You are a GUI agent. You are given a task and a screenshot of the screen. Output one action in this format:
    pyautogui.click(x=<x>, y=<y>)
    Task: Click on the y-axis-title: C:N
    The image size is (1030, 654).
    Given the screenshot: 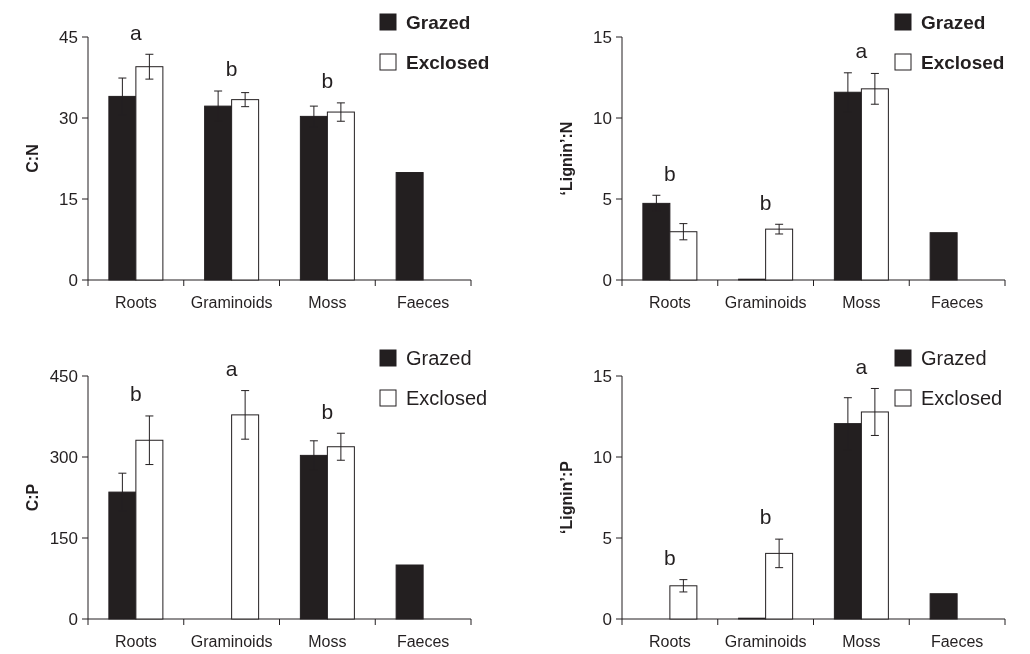 What is the action you would take?
    pyautogui.click(x=32, y=158)
    